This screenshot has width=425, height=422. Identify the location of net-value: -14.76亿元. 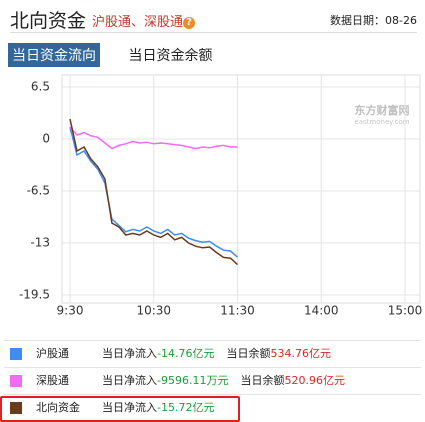
(186, 353).